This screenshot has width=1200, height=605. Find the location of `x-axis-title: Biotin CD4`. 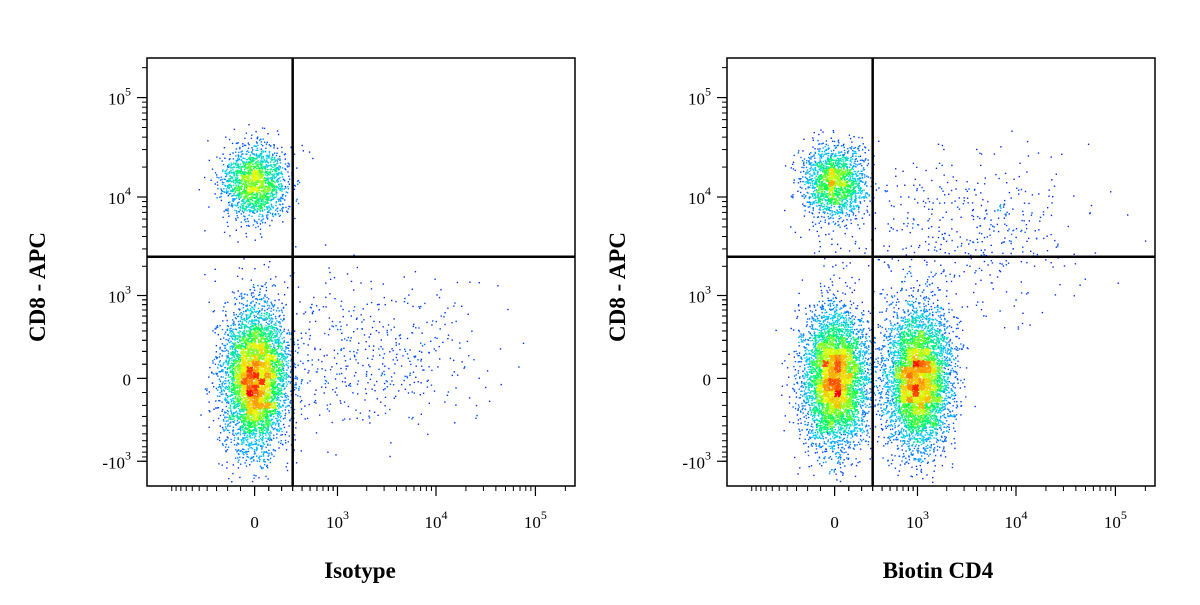

x-axis-title: Biotin CD4 is located at coordinates (938, 570).